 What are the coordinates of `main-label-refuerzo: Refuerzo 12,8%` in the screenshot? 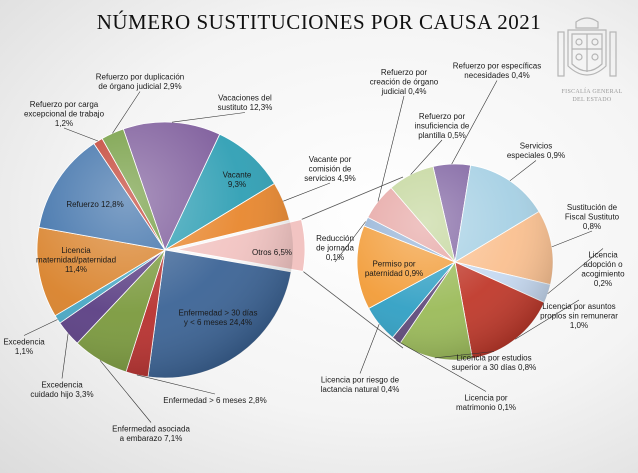 It's located at (94, 204).